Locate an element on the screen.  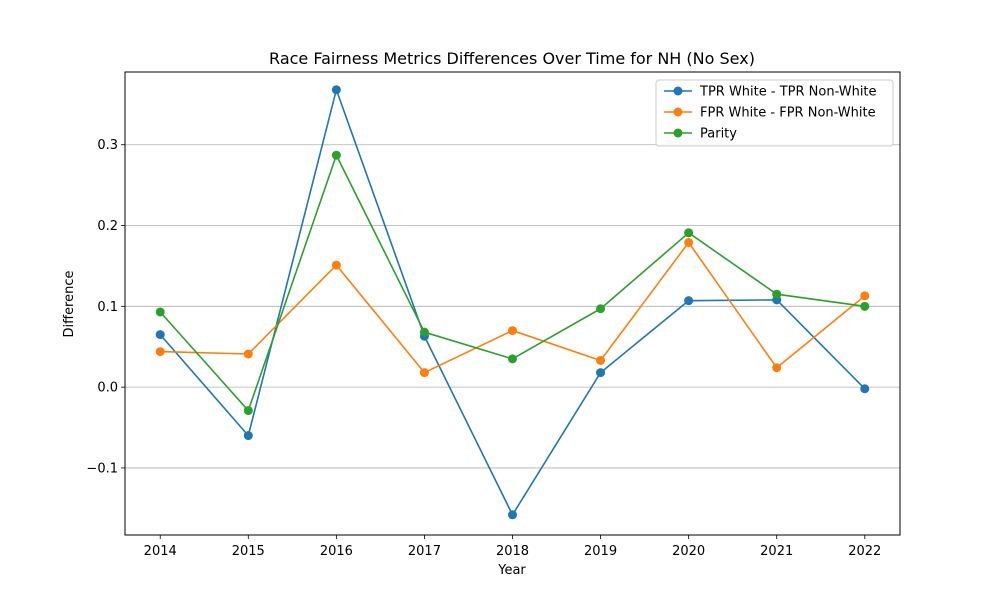
x-tick-label: 2018 is located at coordinates (512, 551).